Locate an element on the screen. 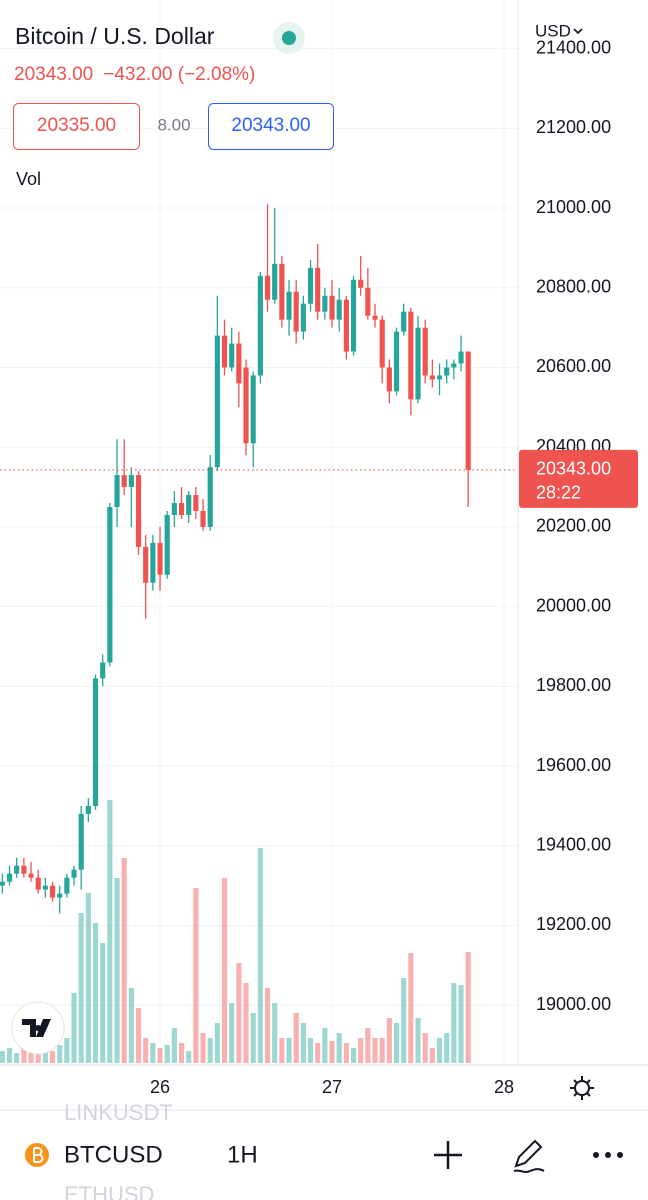 The image size is (648, 1200). buy-button is located at coordinates (271, 126).